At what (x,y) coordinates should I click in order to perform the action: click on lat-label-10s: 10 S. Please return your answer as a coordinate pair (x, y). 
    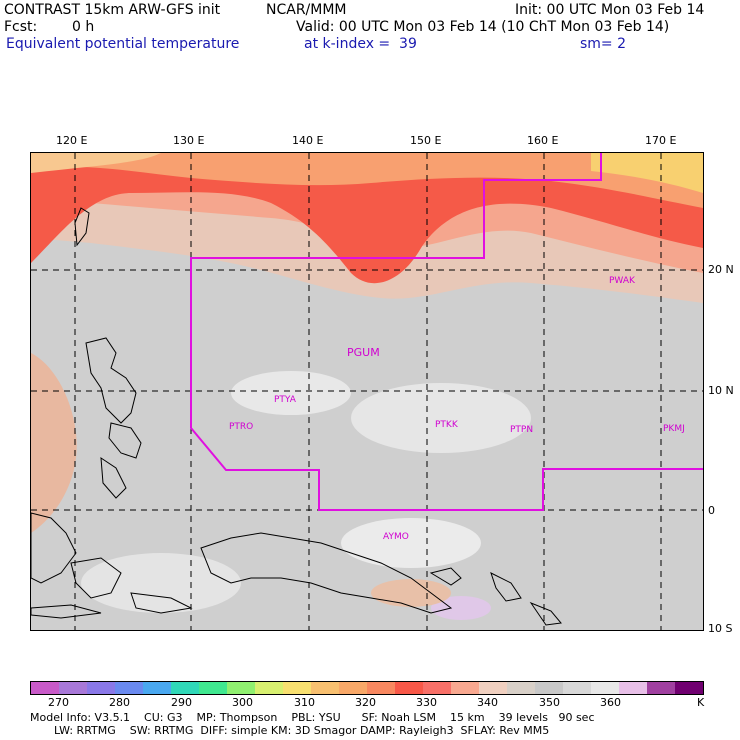
    Looking at the image, I should click on (720, 628).